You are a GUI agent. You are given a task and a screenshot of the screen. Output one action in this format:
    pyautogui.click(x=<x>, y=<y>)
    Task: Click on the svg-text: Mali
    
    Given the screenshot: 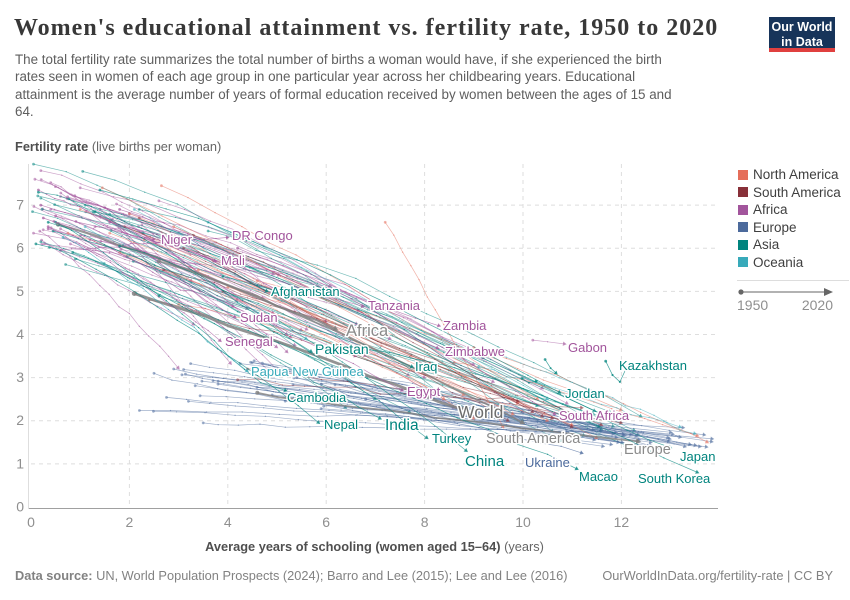 What is the action you would take?
    pyautogui.click(x=233, y=260)
    